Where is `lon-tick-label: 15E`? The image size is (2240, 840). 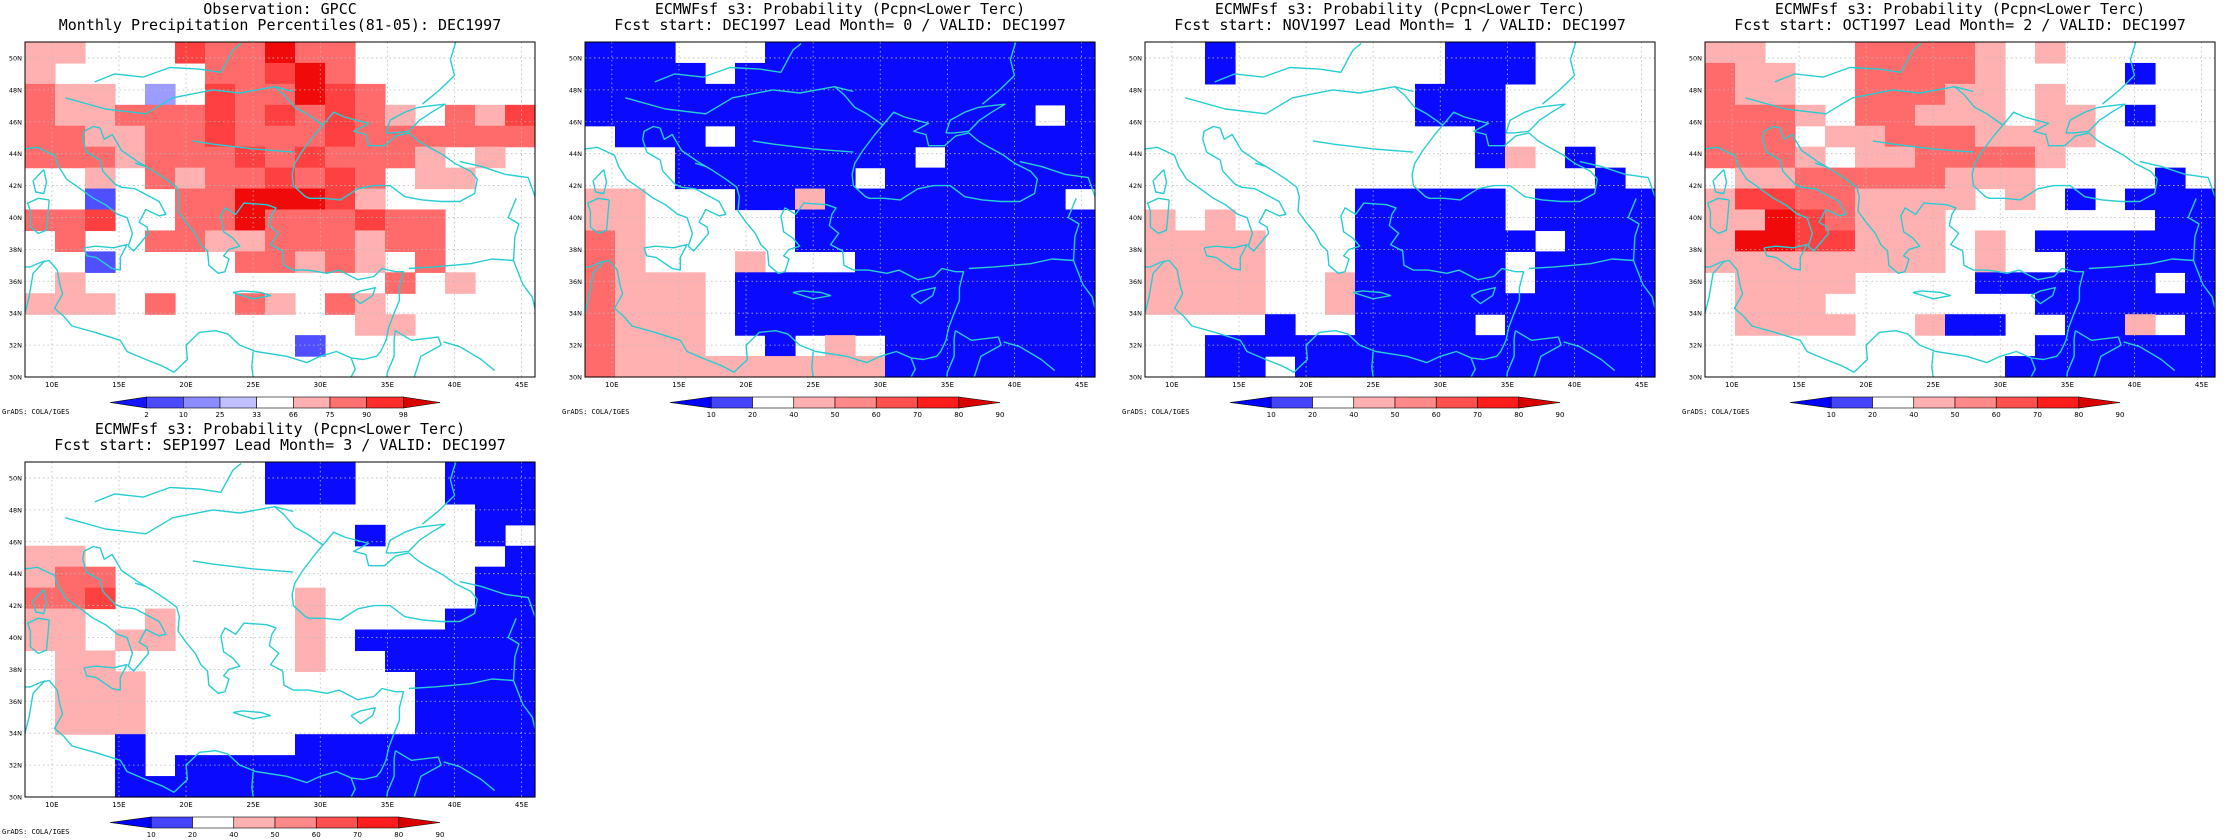 lon-tick-label: 15E is located at coordinates (1238, 385).